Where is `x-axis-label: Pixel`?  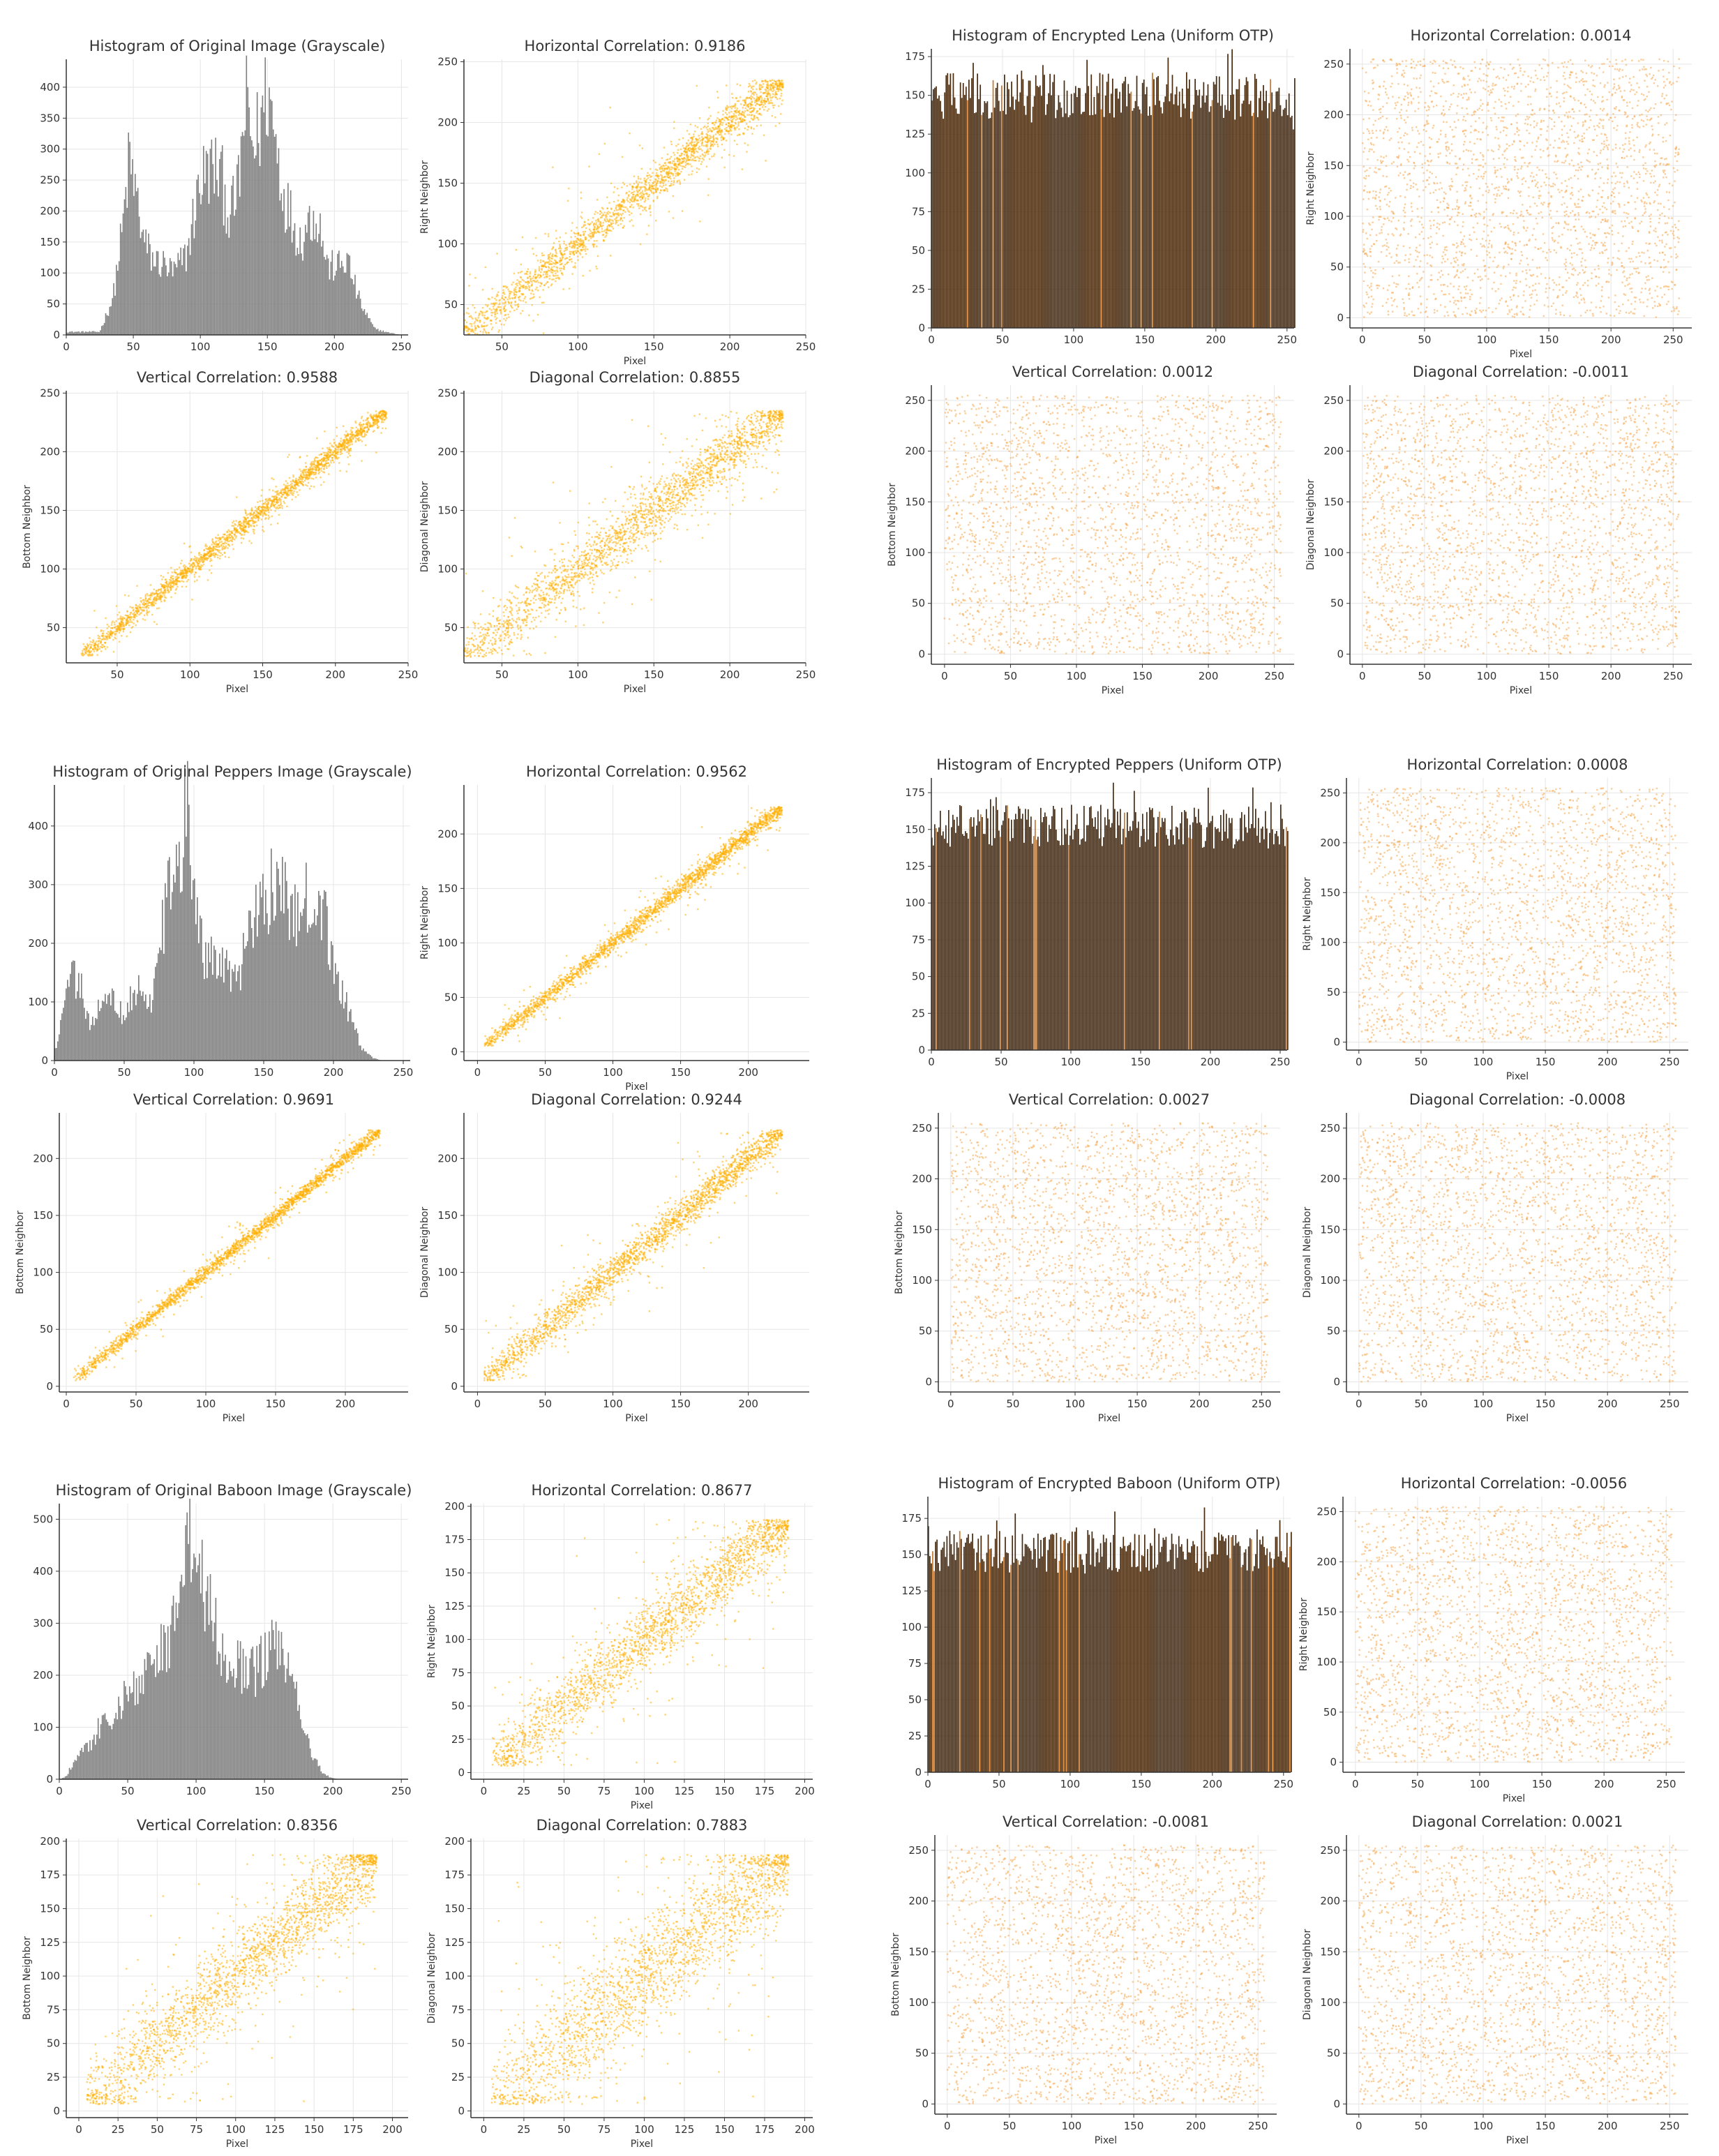
x-axis-label: Pixel is located at coordinates (635, 362).